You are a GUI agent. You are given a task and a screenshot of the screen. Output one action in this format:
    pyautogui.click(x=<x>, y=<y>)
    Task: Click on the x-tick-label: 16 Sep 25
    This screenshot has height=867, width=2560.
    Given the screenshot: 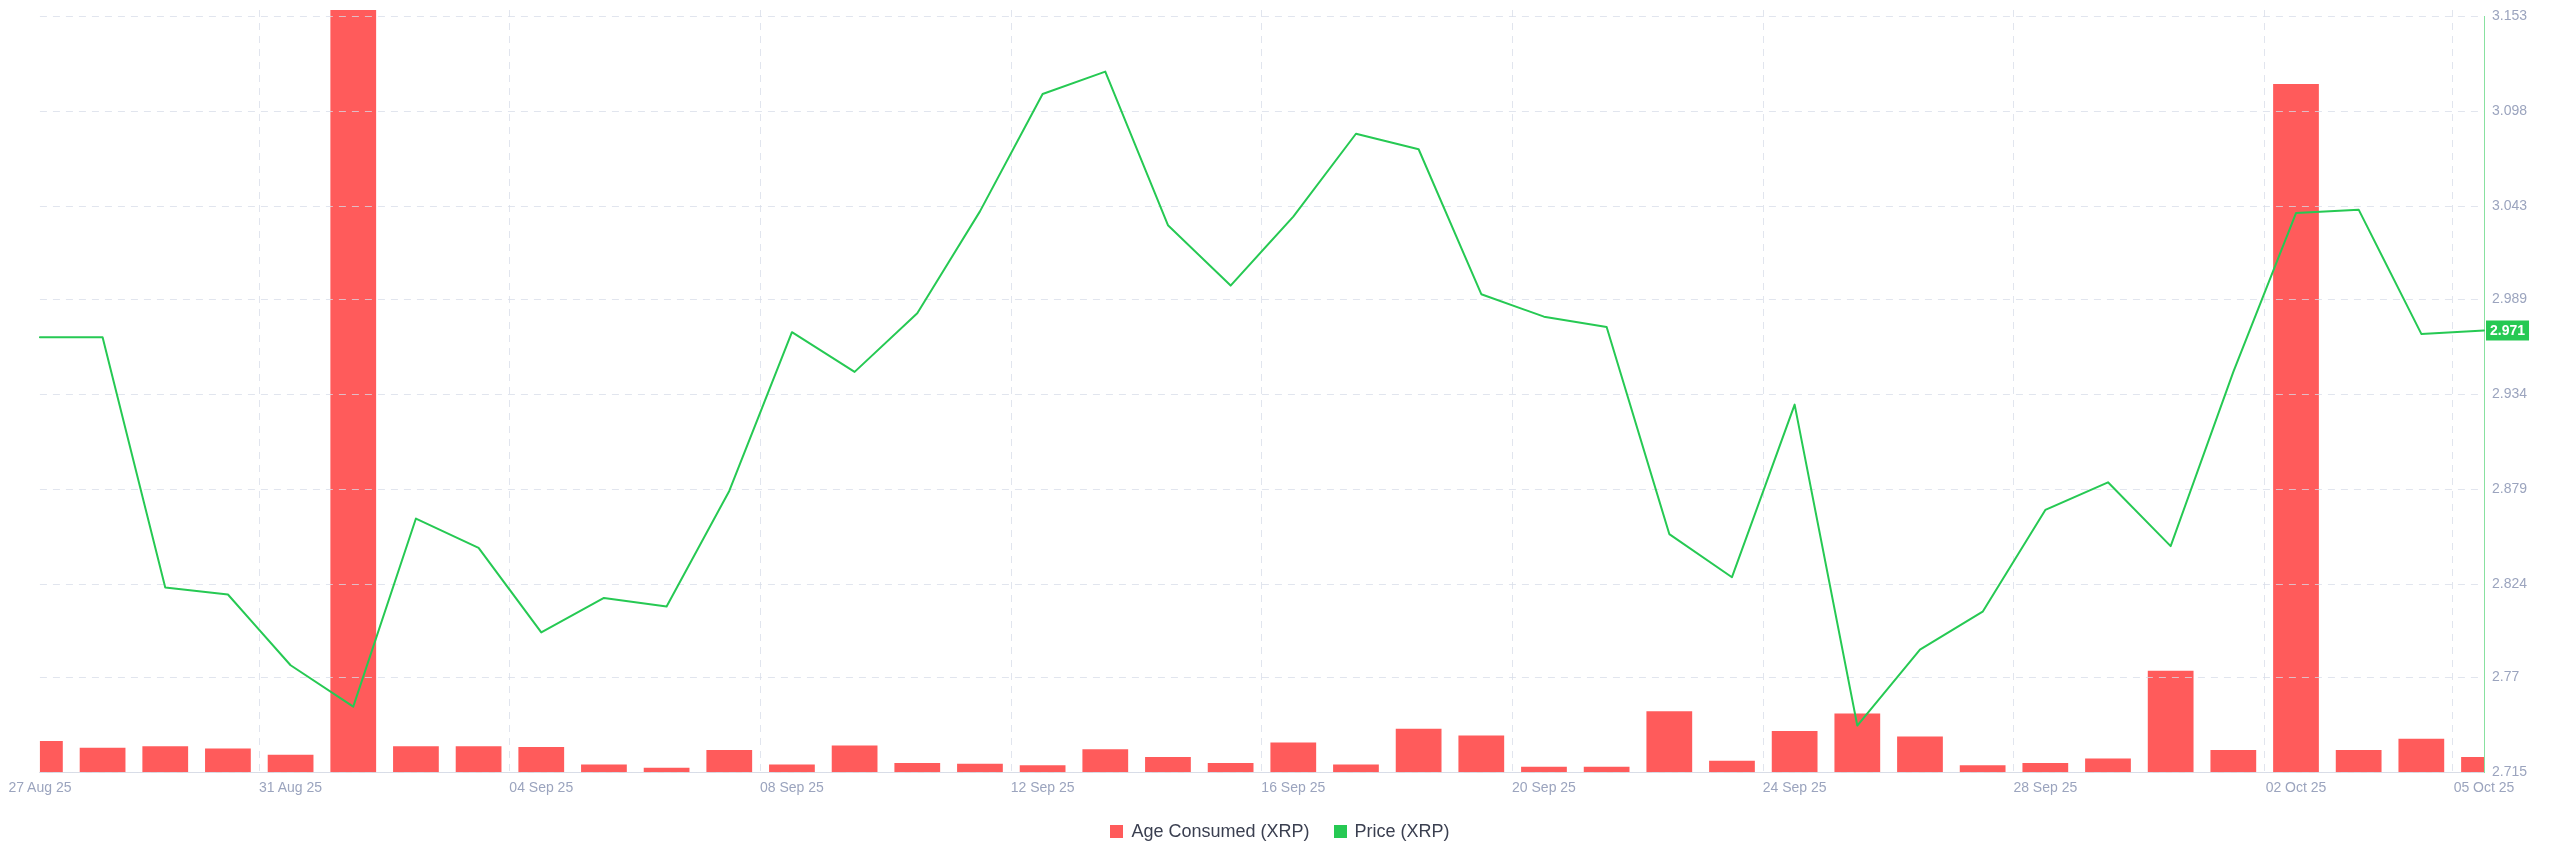 What is the action you would take?
    pyautogui.click(x=1293, y=787)
    